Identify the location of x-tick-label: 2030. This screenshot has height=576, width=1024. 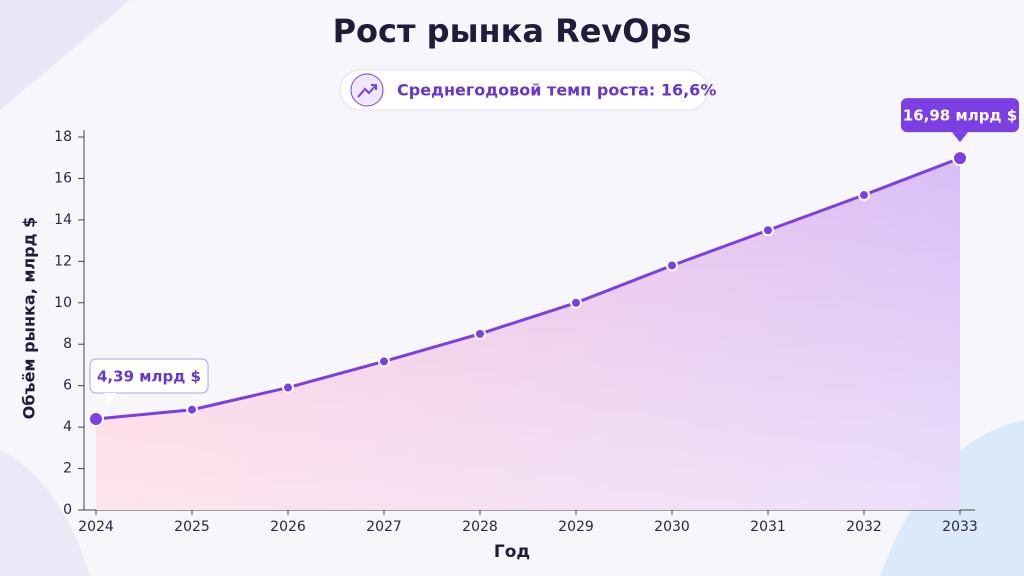
(672, 527).